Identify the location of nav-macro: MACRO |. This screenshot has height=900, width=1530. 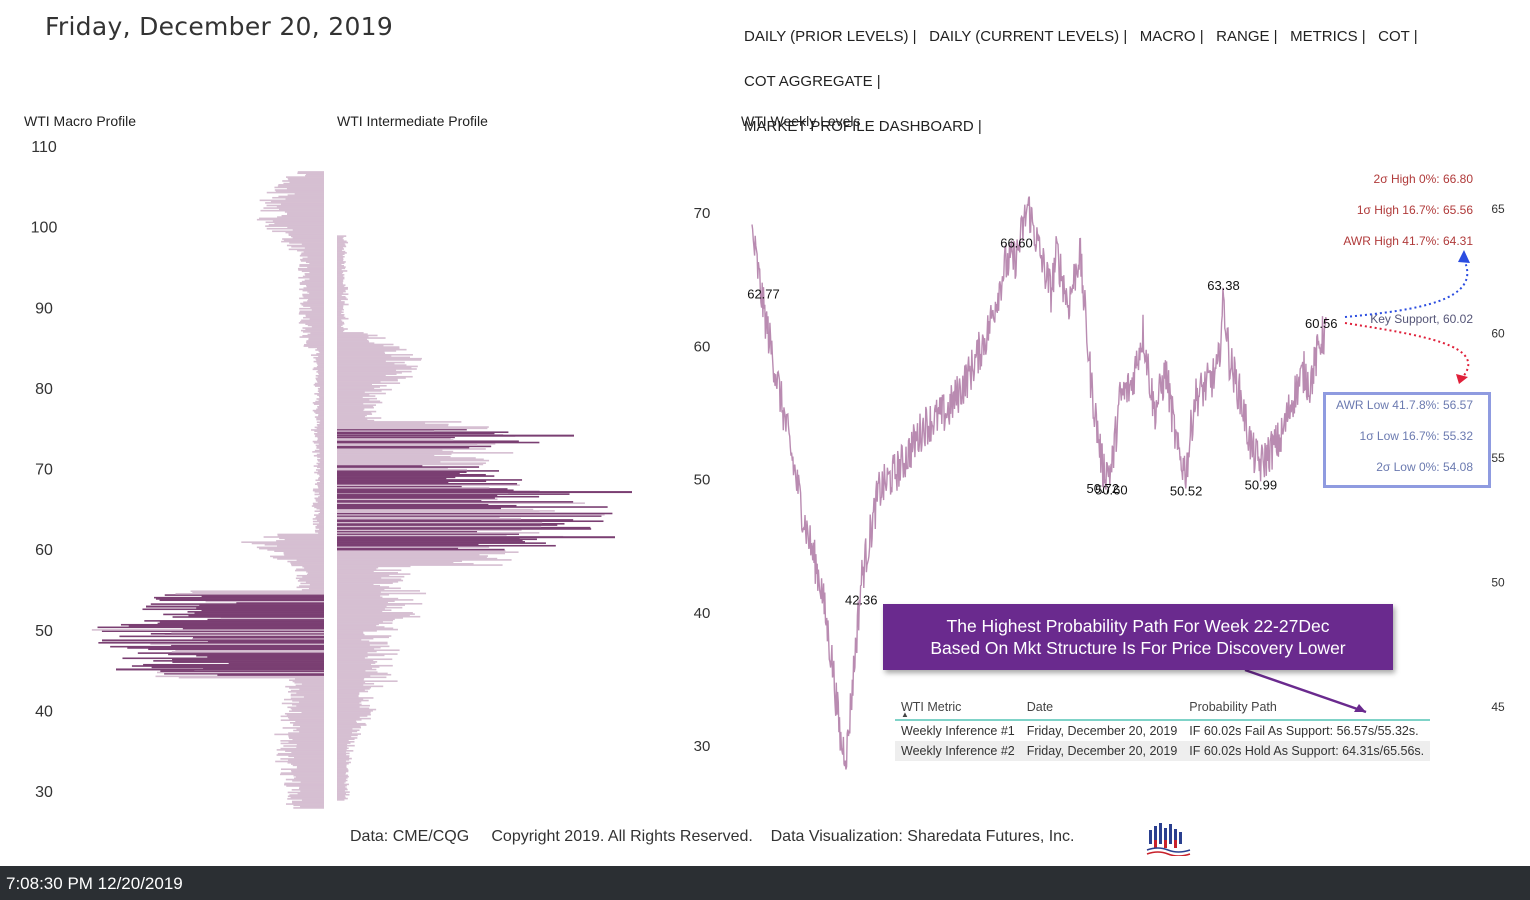
(1171, 36).